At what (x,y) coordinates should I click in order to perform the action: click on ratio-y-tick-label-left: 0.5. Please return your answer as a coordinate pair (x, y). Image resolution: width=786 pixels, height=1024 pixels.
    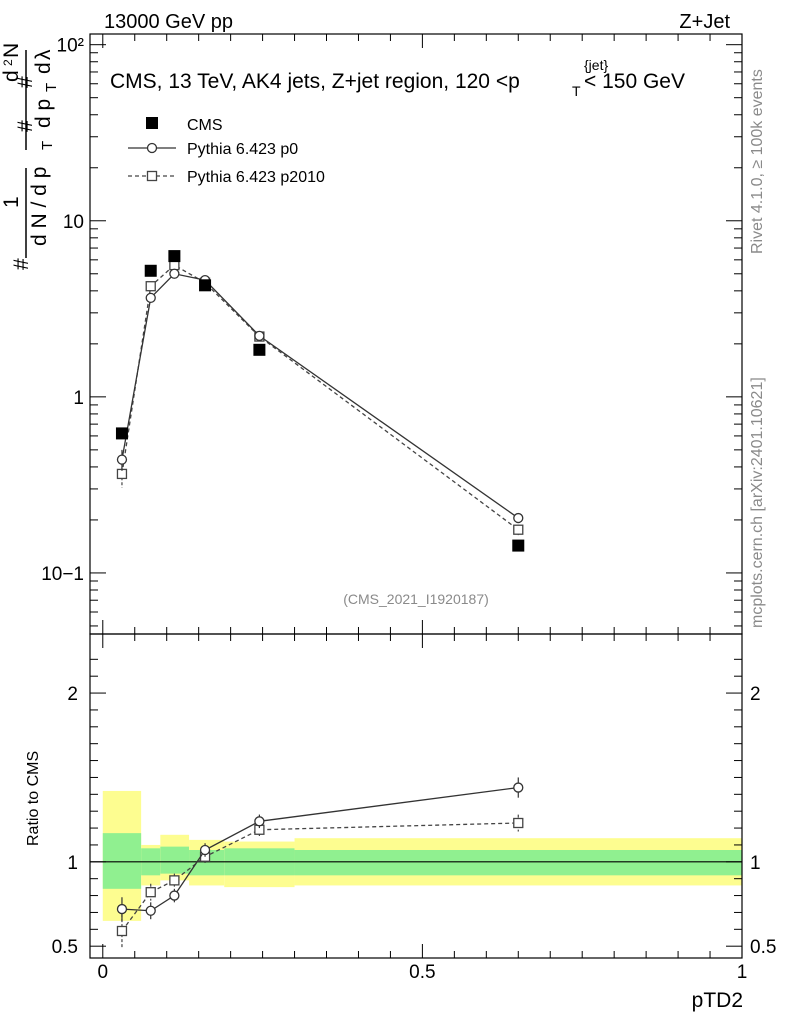
    Looking at the image, I should click on (65, 947).